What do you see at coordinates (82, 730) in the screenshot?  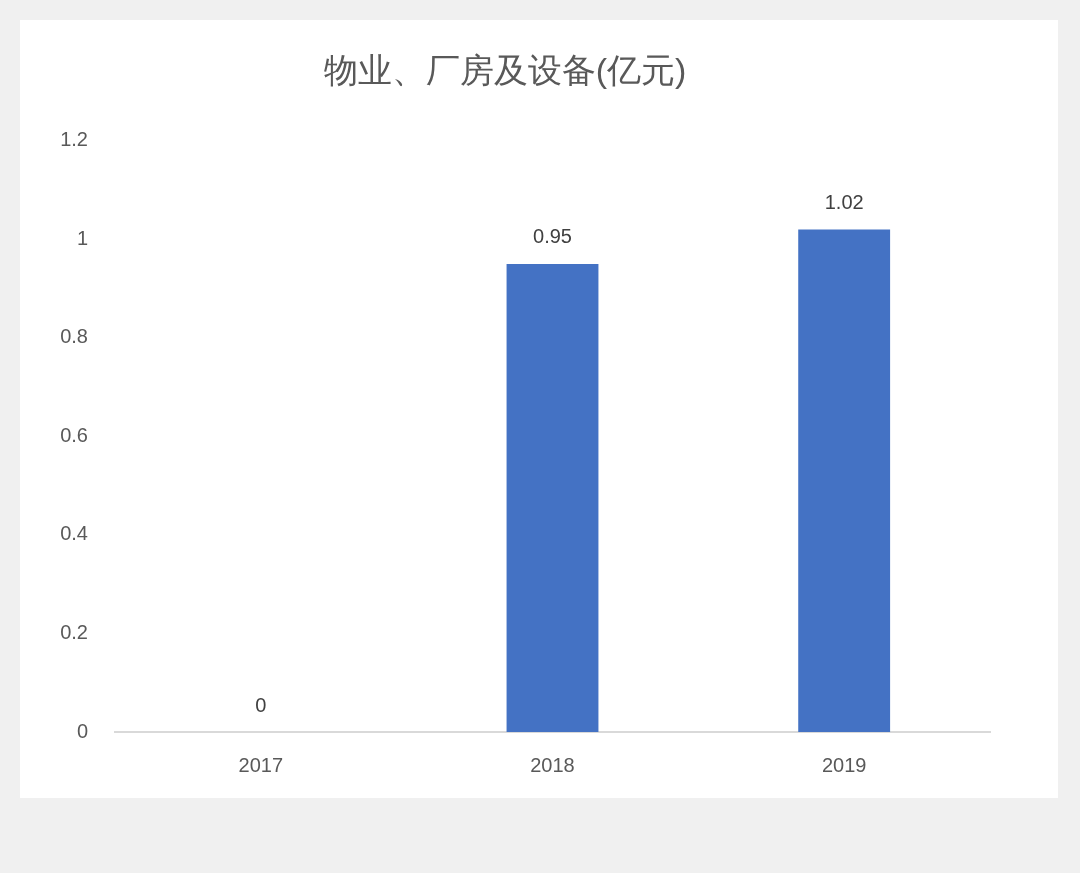 I see `y-tick-label: 0` at bounding box center [82, 730].